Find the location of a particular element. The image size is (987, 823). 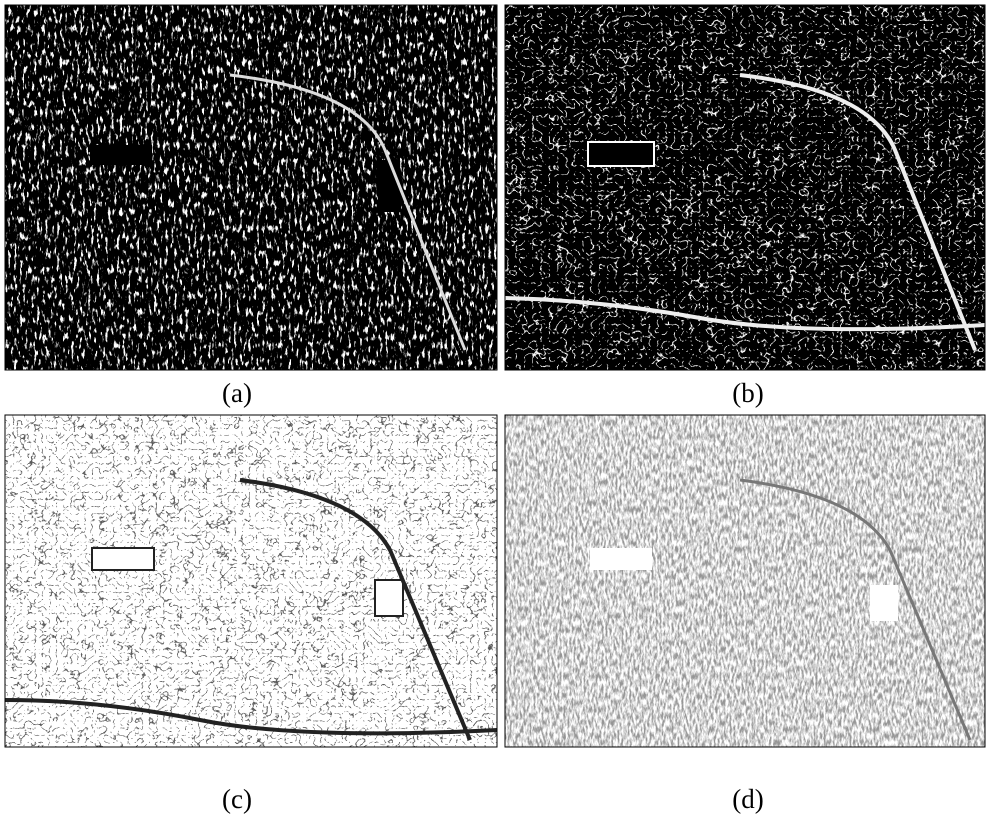

panel-caption: (a) is located at coordinates (237, 393).